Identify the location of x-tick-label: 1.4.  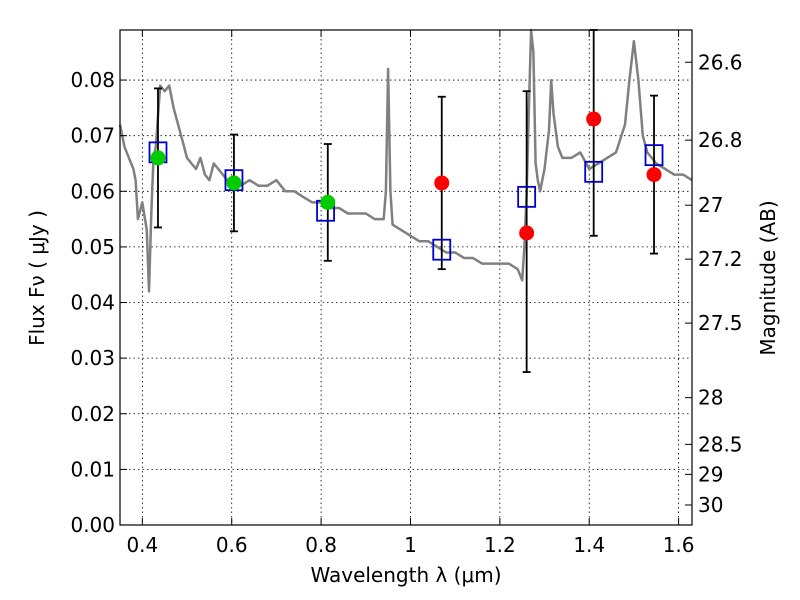
(589, 545).